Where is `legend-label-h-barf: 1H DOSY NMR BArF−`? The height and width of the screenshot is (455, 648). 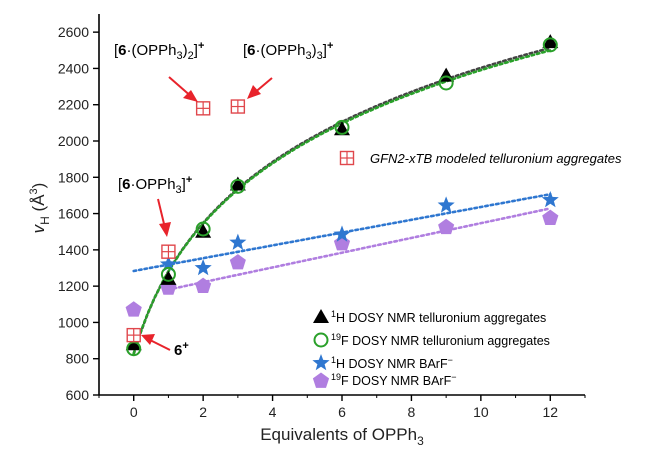 legend-label-h-barf: 1H DOSY NMR BArF− is located at coordinates (392, 363).